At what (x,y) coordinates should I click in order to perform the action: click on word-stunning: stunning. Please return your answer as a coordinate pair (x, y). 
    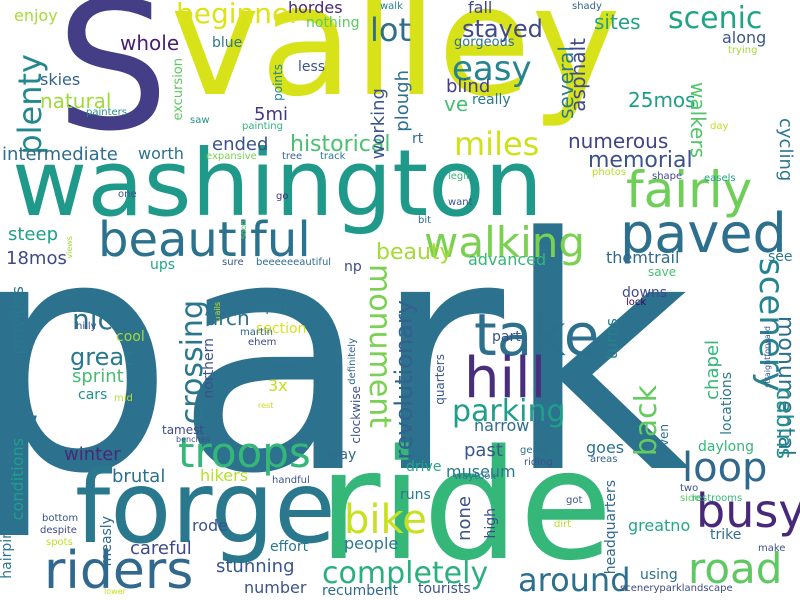
    Looking at the image, I should click on (255, 566).